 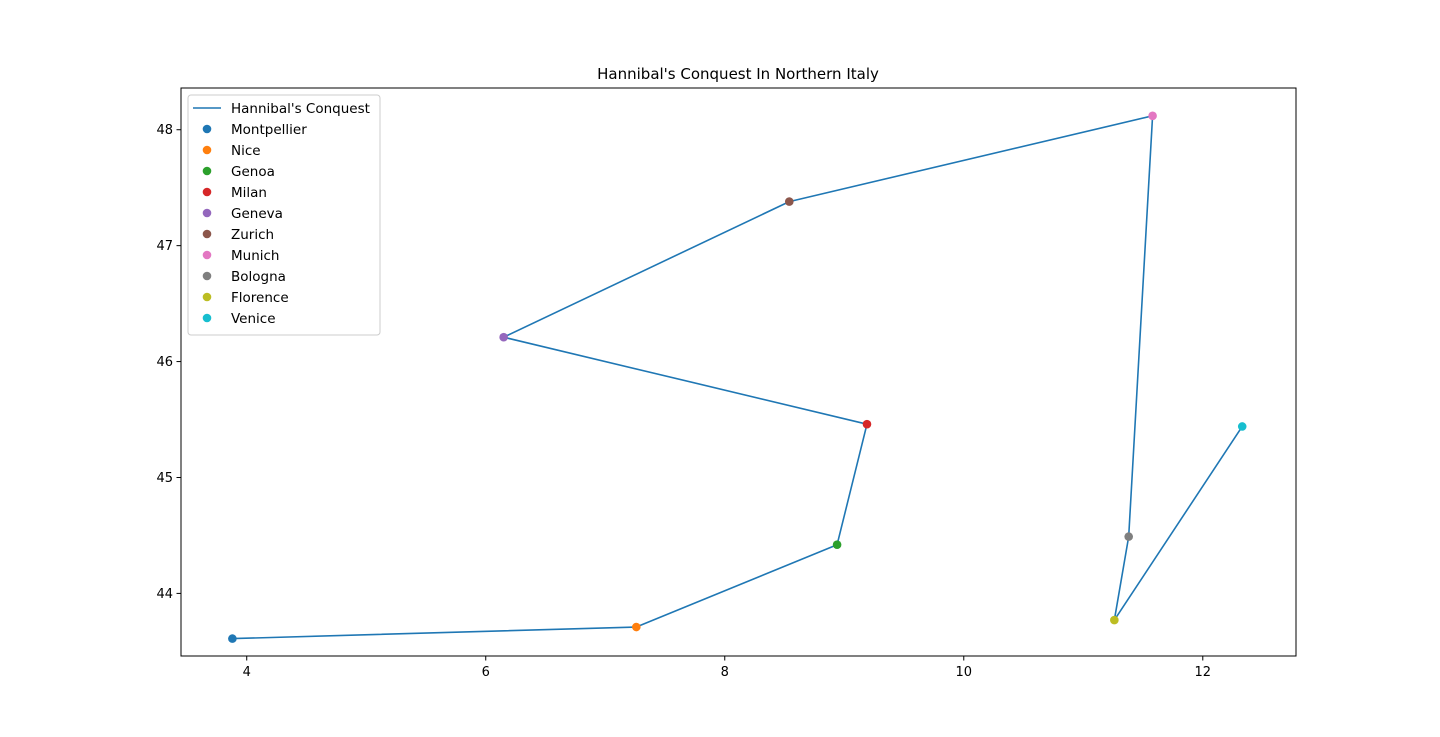 I want to click on point-milan, so click(x=867, y=424).